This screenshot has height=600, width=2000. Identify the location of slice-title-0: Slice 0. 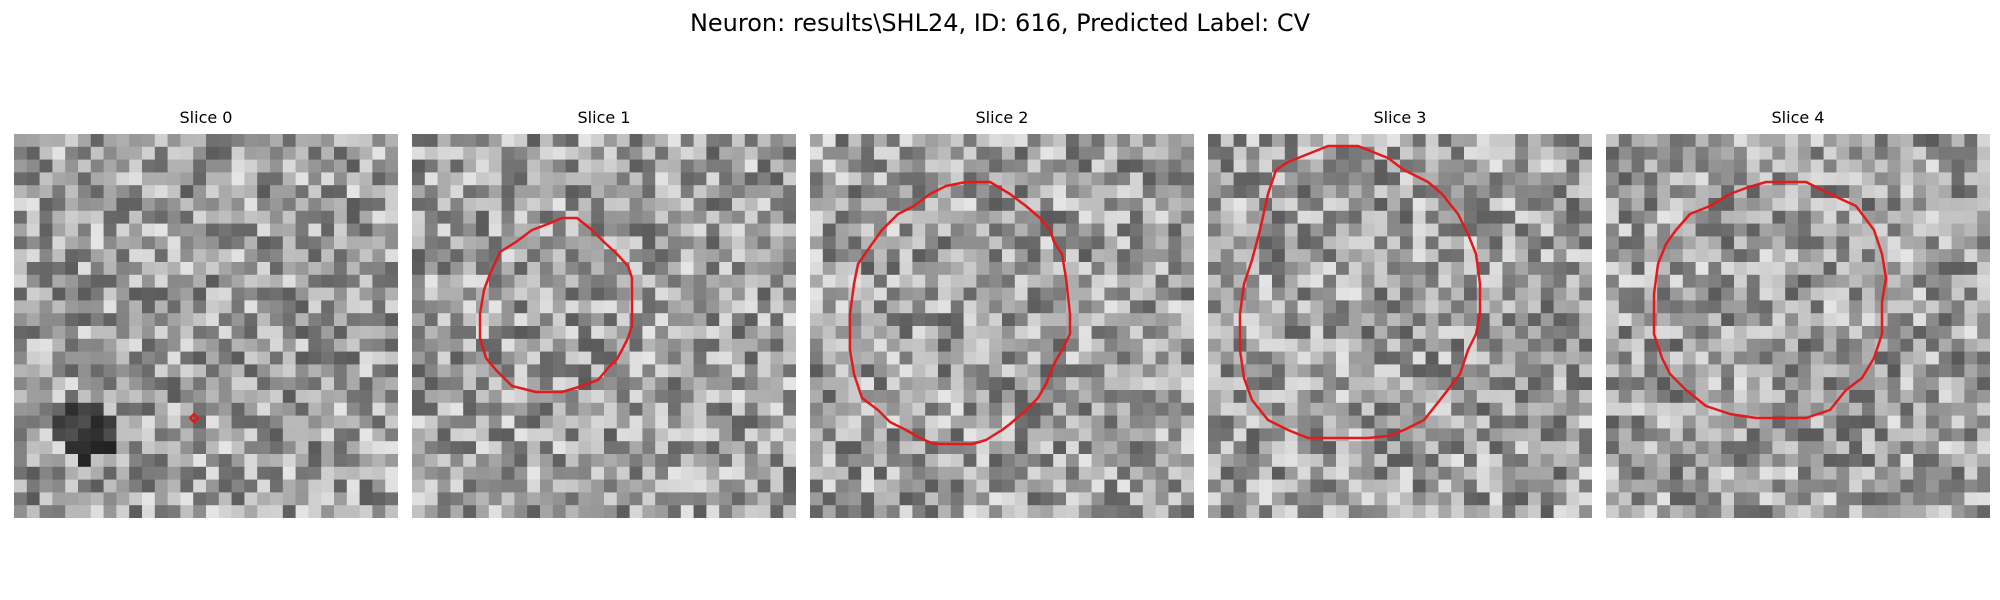
(206, 117).